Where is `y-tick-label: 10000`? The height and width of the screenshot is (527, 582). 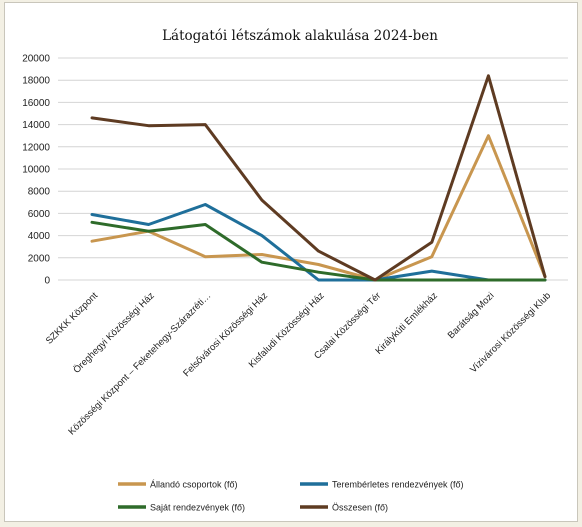
y-tick-label: 10000 is located at coordinates (36, 170).